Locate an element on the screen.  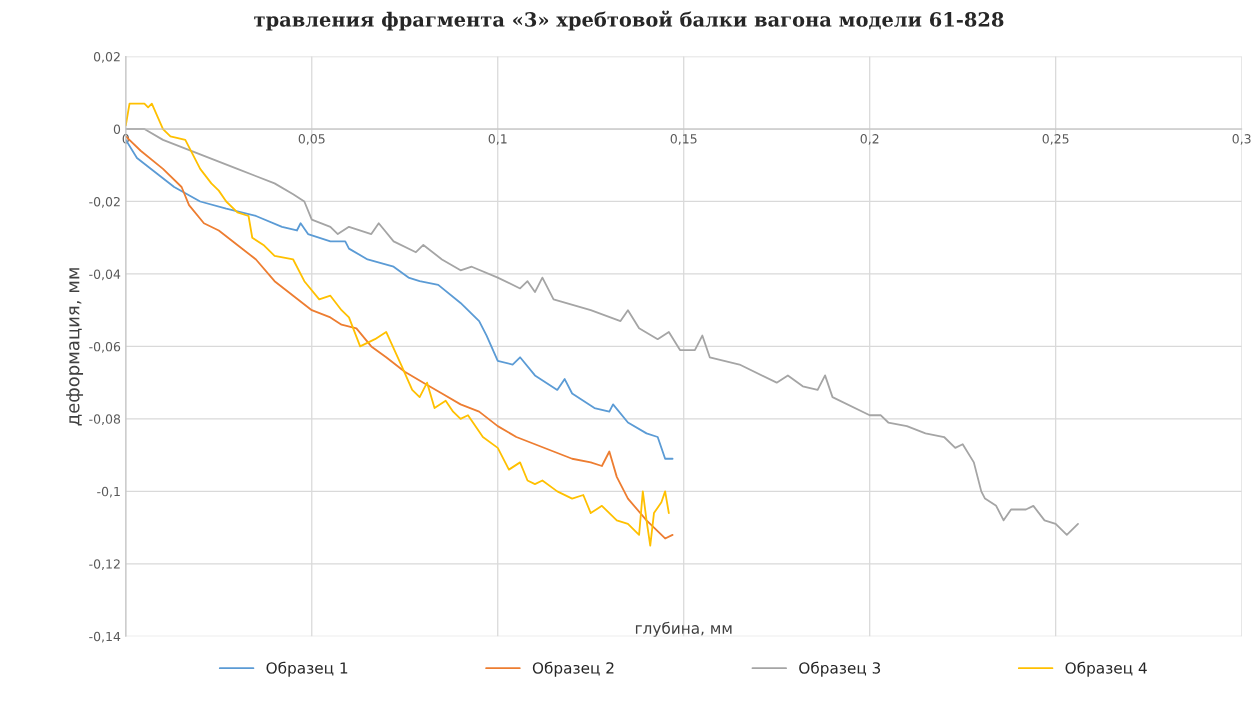
y-axis-title: деформация, мм is located at coordinates (75, 347).